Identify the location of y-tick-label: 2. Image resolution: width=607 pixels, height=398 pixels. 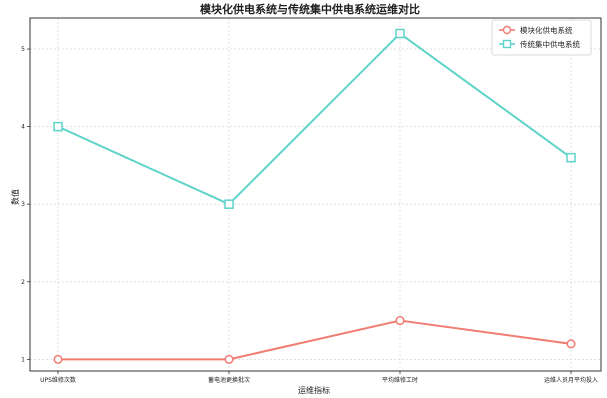
(23, 282).